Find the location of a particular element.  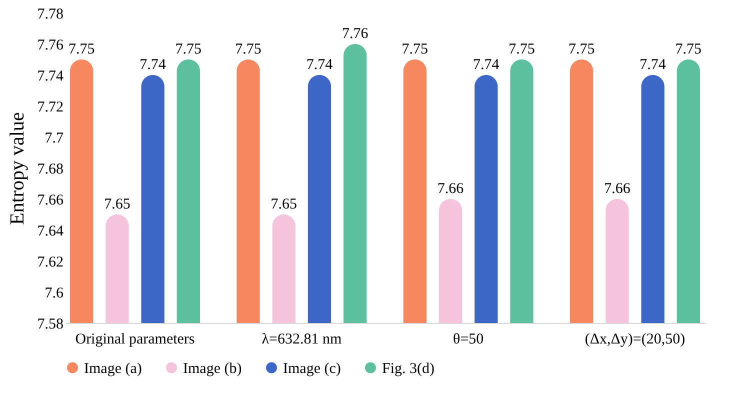

legend-label: Fig. 3(d) is located at coordinates (408, 368).